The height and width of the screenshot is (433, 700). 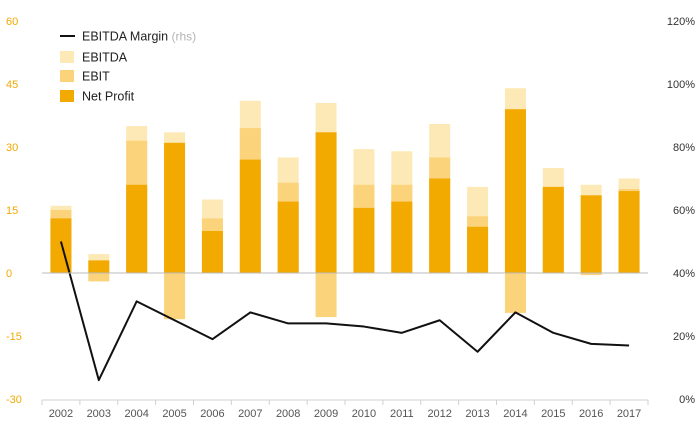 What do you see at coordinates (684, 337) in the screenshot?
I see `y-right-tick-label: 20%` at bounding box center [684, 337].